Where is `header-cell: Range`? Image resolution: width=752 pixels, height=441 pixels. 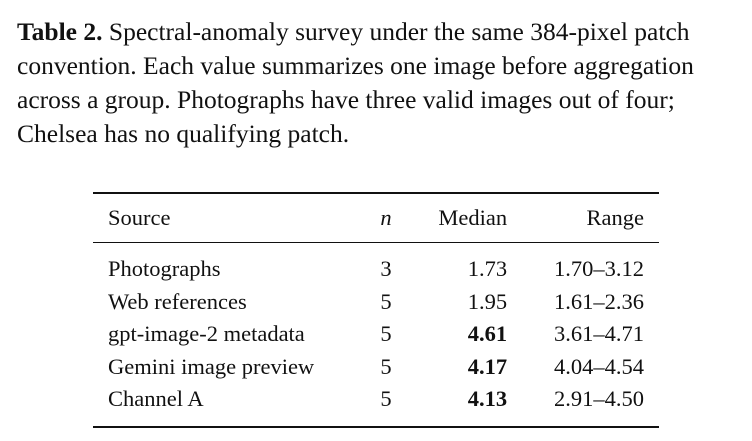 header-cell: Range is located at coordinates (615, 217).